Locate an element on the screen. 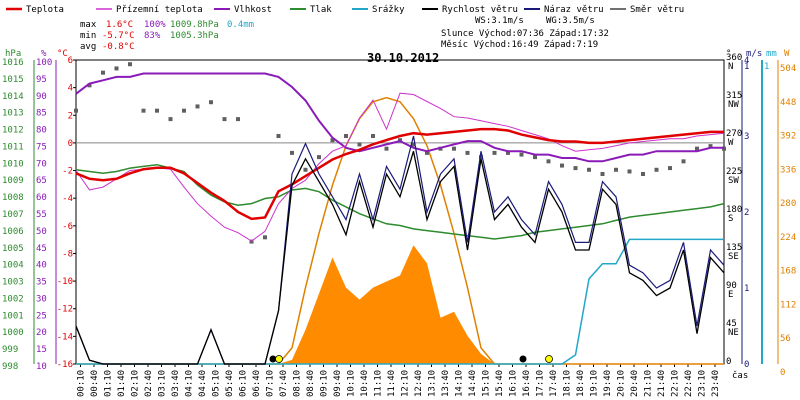 The width and height of the screenshot is (800, 400). direction-tick-degree: 45 is located at coordinates (731, 324).